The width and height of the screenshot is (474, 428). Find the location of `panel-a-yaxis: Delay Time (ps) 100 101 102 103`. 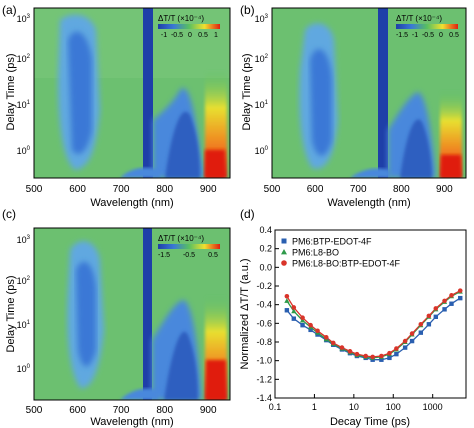

panel-a-yaxis: Delay Time (ps) 100 101 102 103 is located at coordinates (18, 85).